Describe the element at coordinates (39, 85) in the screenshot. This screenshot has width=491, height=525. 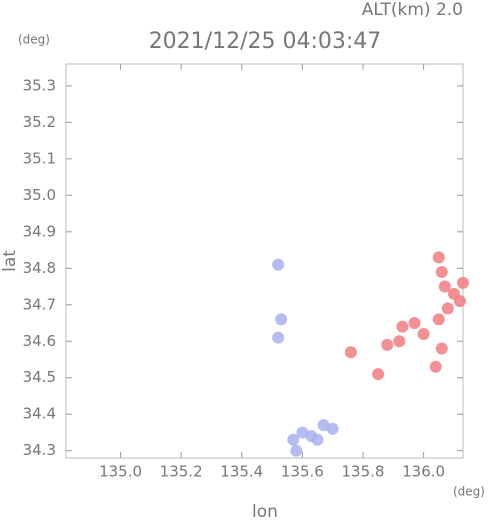
I see `y-tick-label: 35.3` at that location.